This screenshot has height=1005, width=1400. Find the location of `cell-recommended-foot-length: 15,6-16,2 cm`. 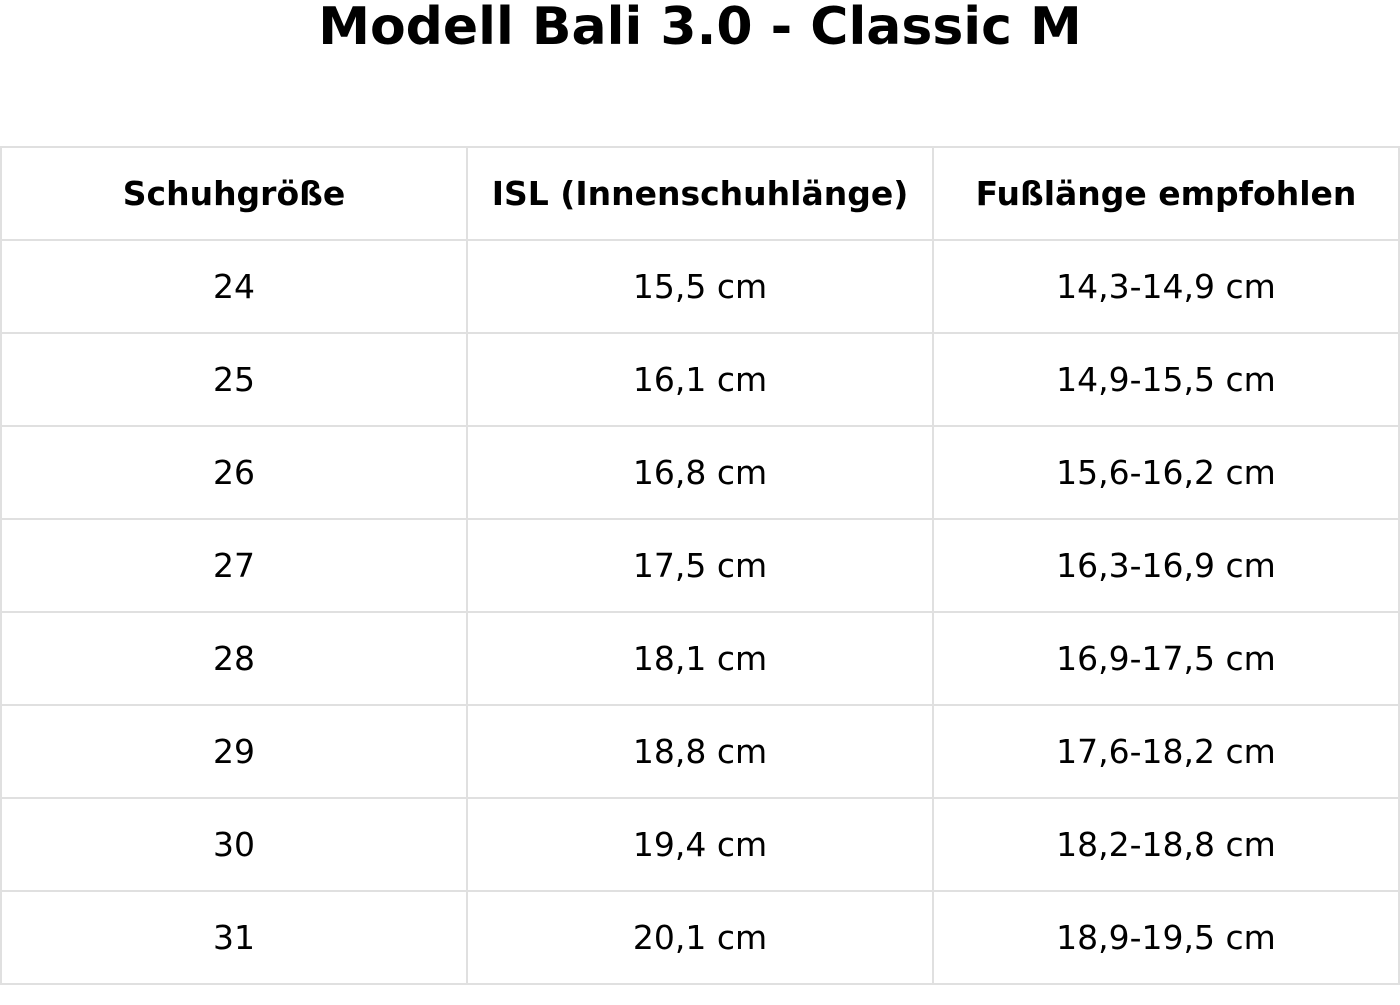

cell-recommended-foot-length: 15,6-16,2 cm is located at coordinates (1166, 472).